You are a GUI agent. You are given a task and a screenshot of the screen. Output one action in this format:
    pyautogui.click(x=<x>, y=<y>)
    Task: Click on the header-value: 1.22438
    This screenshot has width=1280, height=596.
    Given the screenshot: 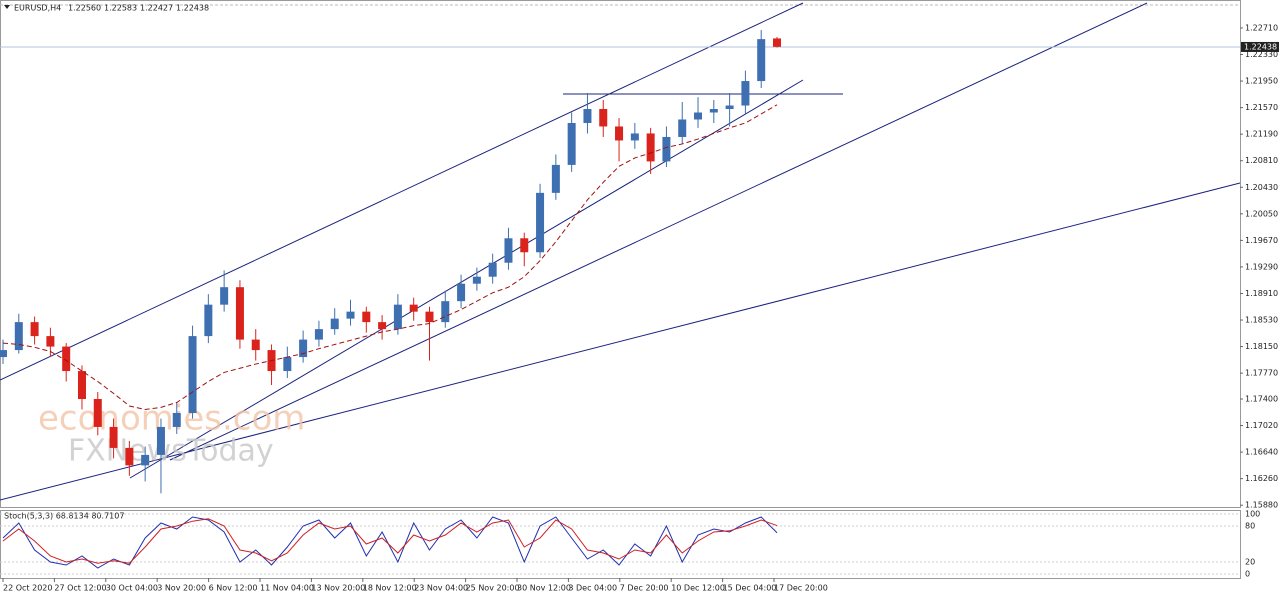 What is the action you would take?
    pyautogui.click(x=192, y=8)
    